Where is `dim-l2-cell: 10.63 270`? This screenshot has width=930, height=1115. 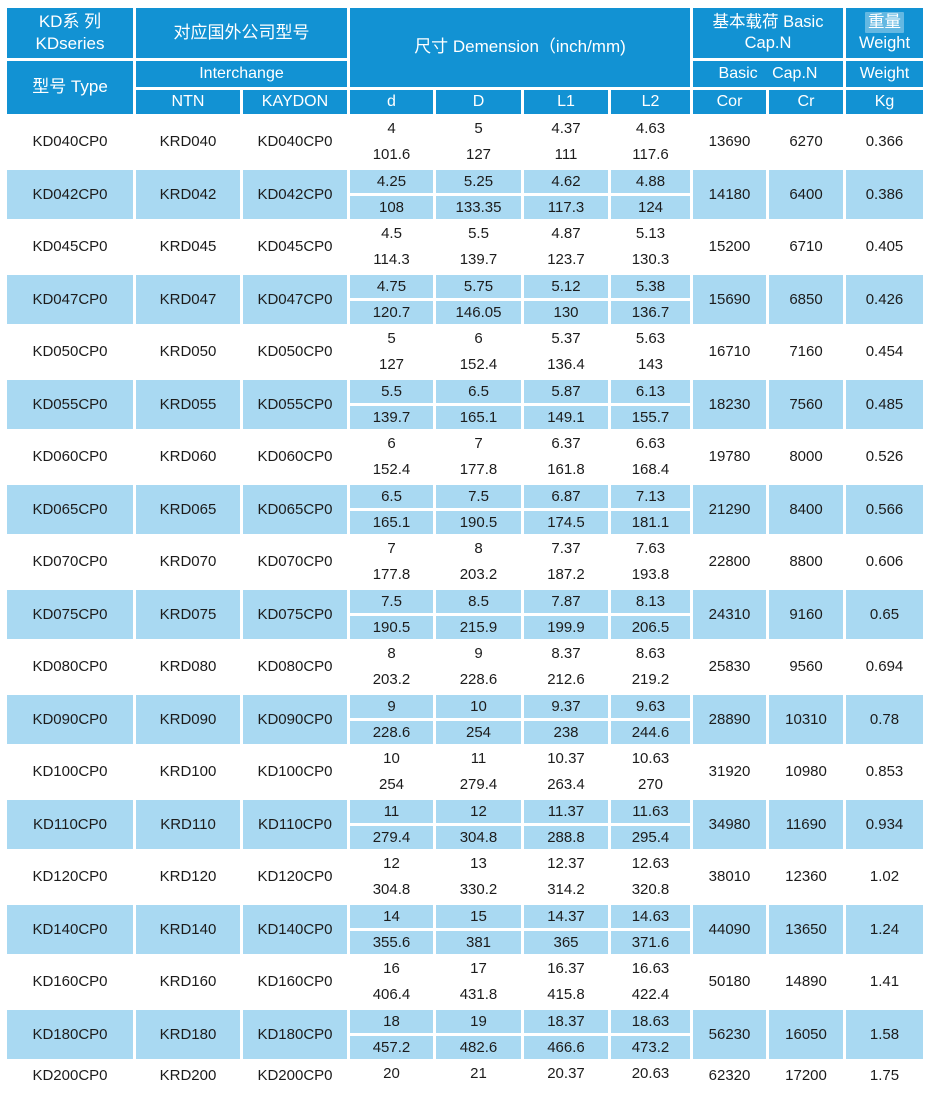
dim-l2-cell: 10.63 270 is located at coordinates (650, 772).